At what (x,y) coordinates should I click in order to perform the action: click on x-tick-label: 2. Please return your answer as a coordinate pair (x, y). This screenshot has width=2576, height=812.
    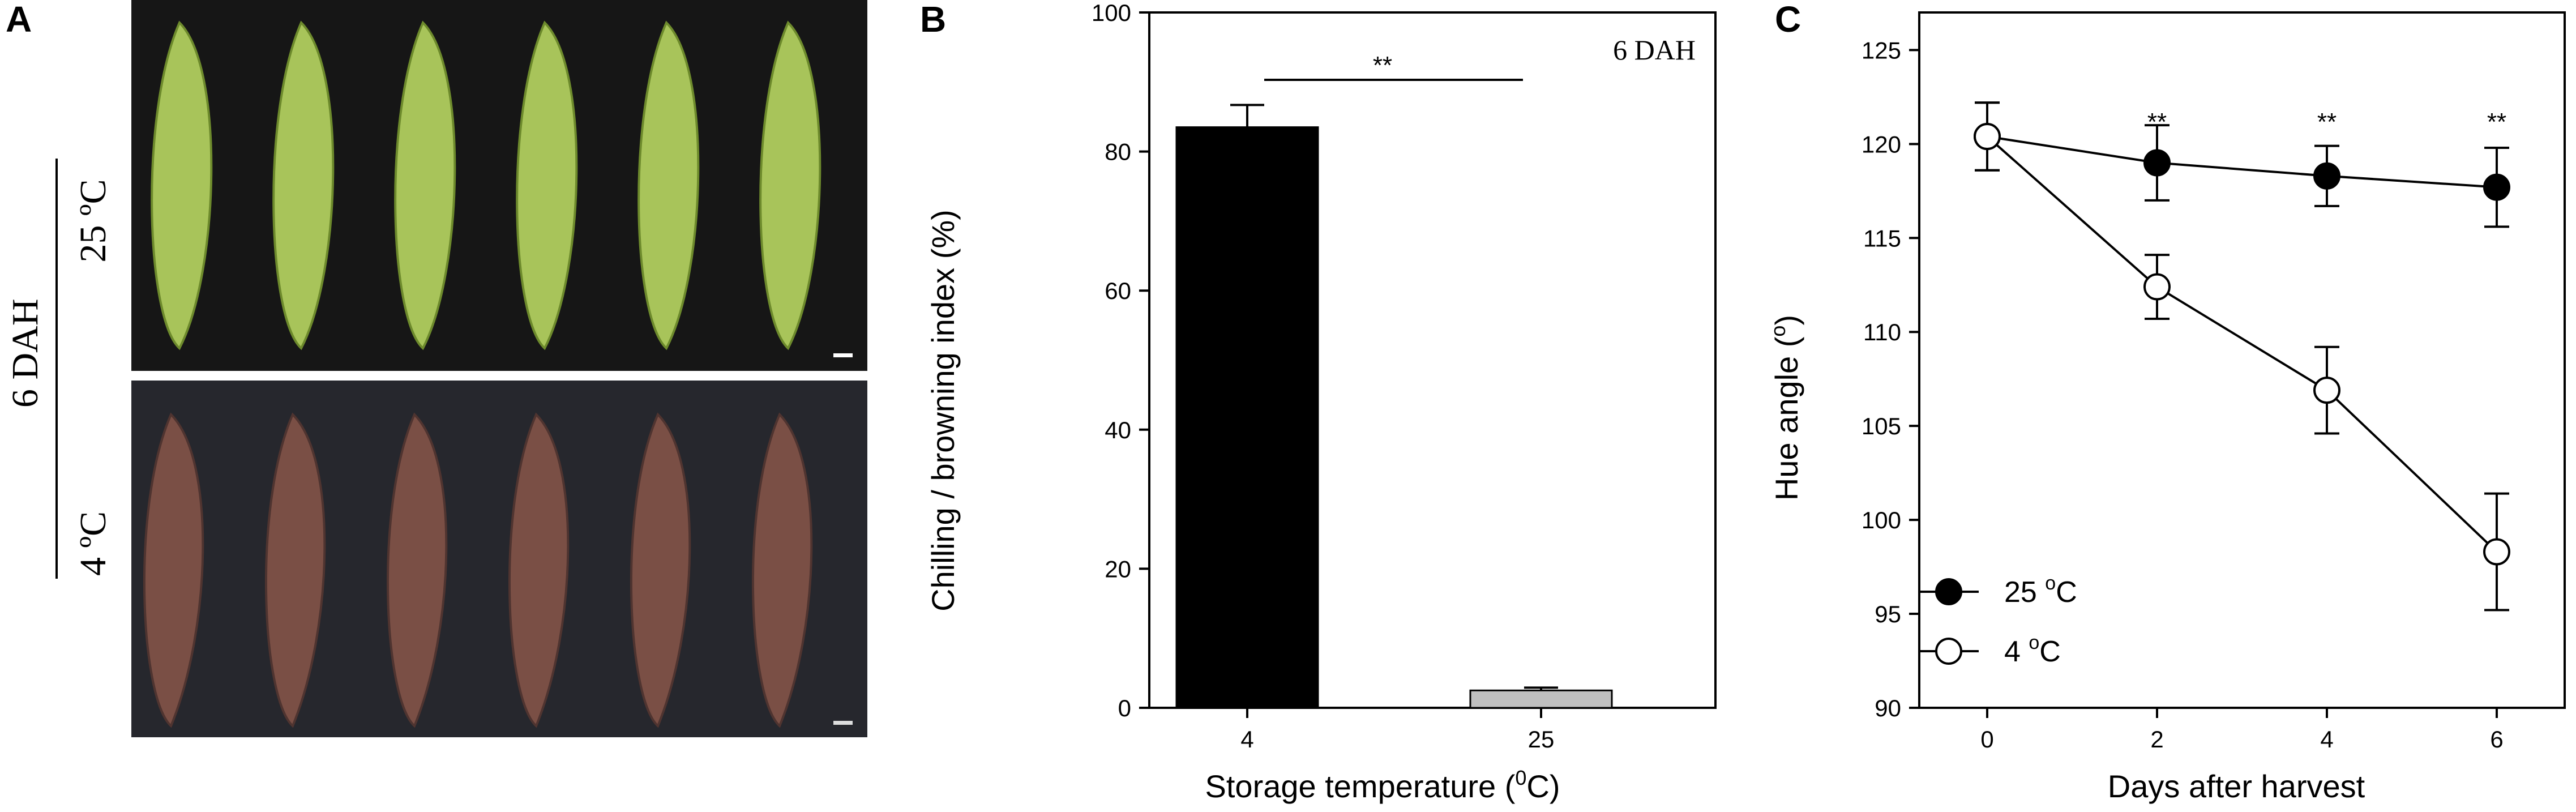
    Looking at the image, I should click on (2156, 739).